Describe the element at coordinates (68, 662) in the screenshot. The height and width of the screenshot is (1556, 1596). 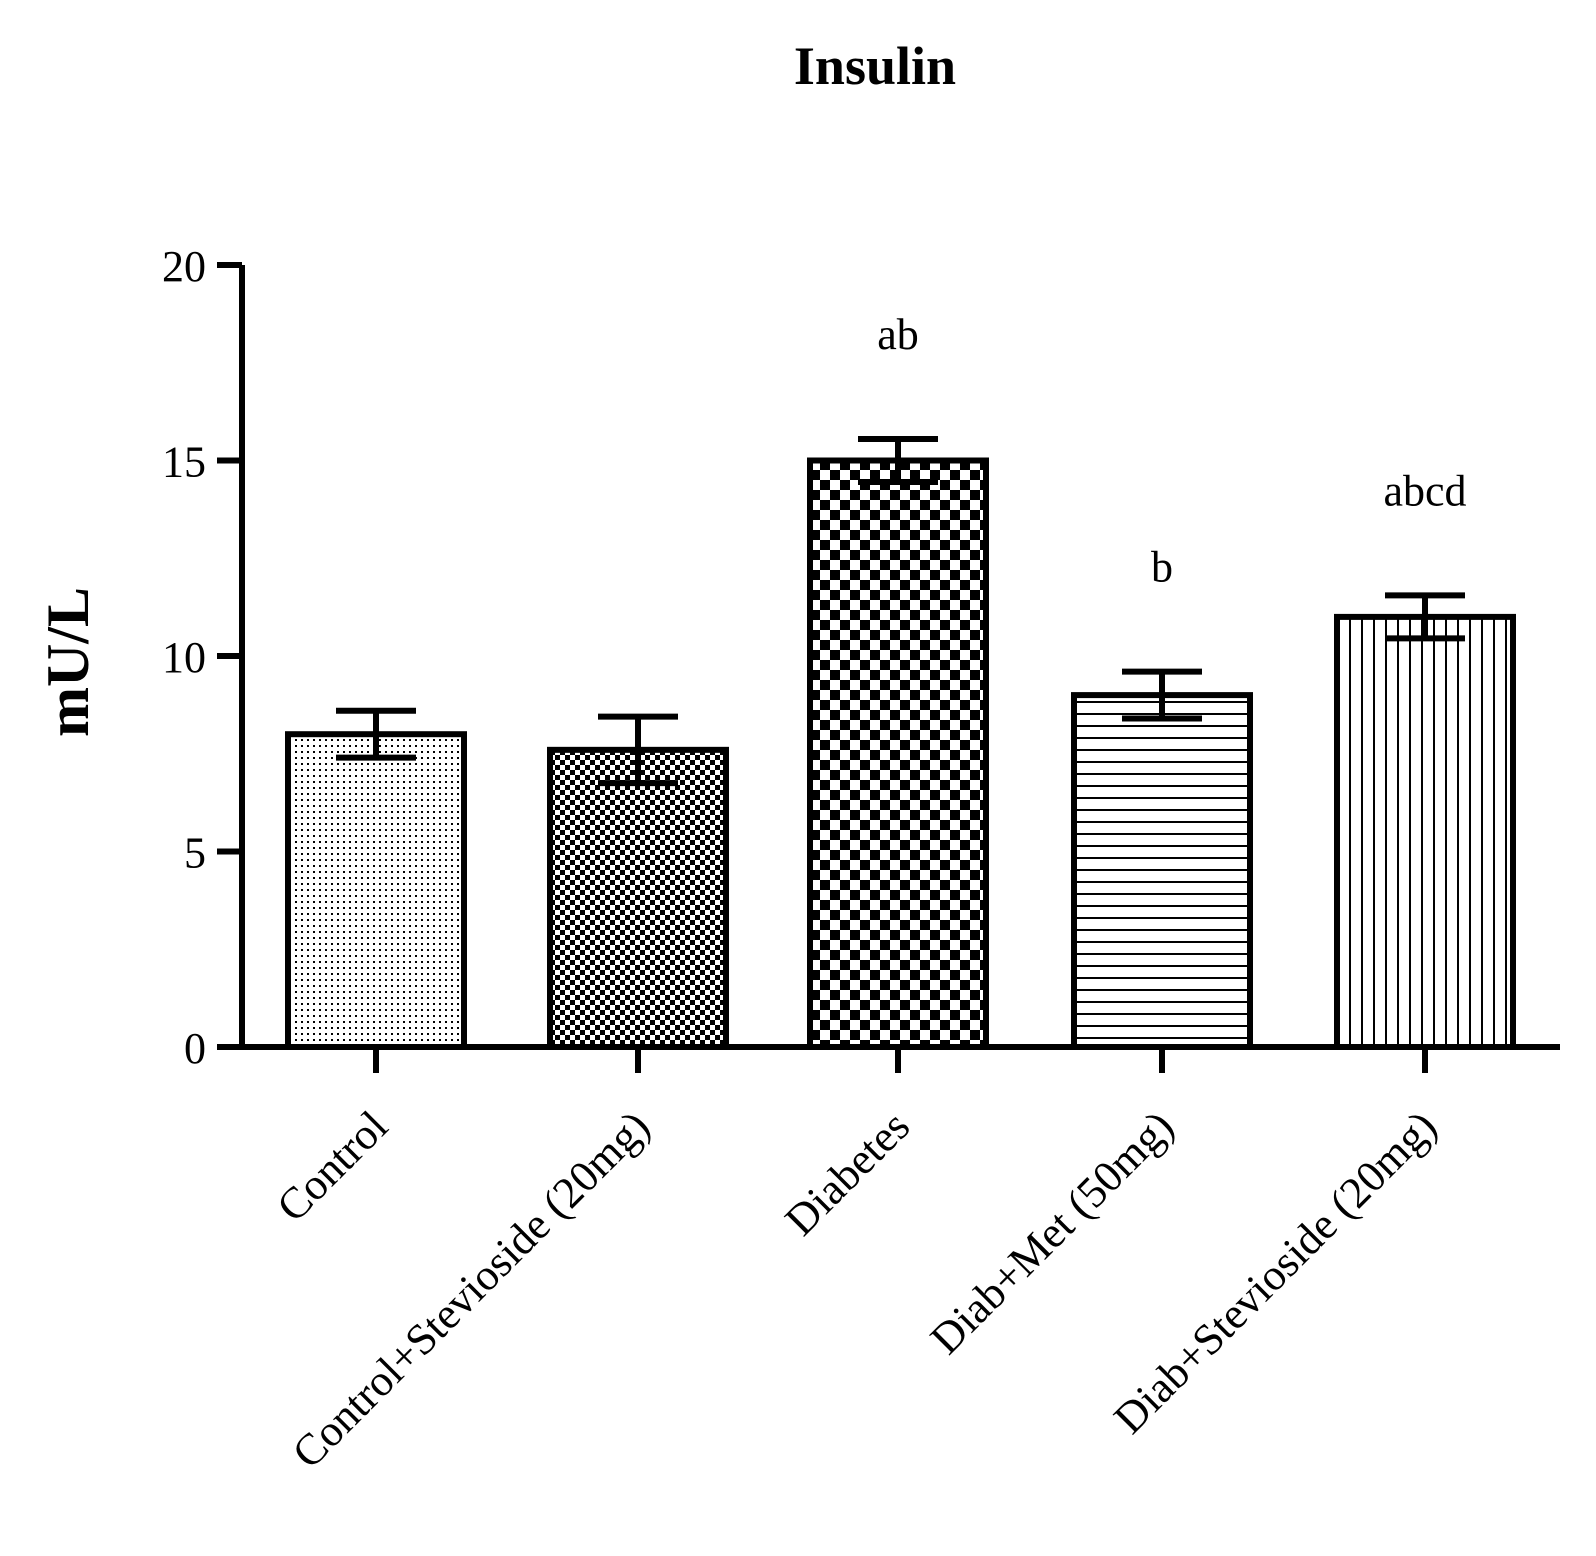
I see `y-axis-label: mU/L` at that location.